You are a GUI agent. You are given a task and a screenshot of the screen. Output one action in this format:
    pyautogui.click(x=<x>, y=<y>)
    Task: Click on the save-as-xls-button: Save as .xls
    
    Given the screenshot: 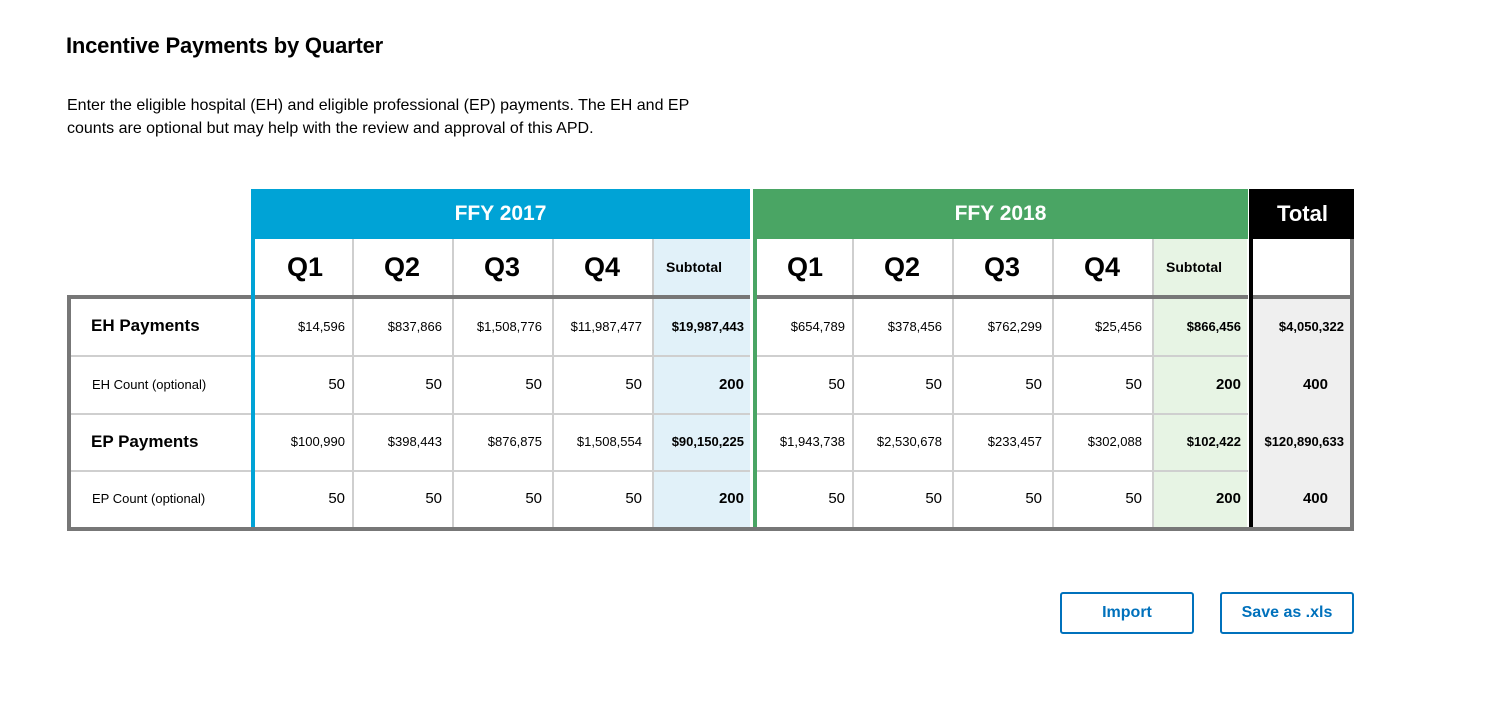 What is the action you would take?
    pyautogui.click(x=1287, y=613)
    